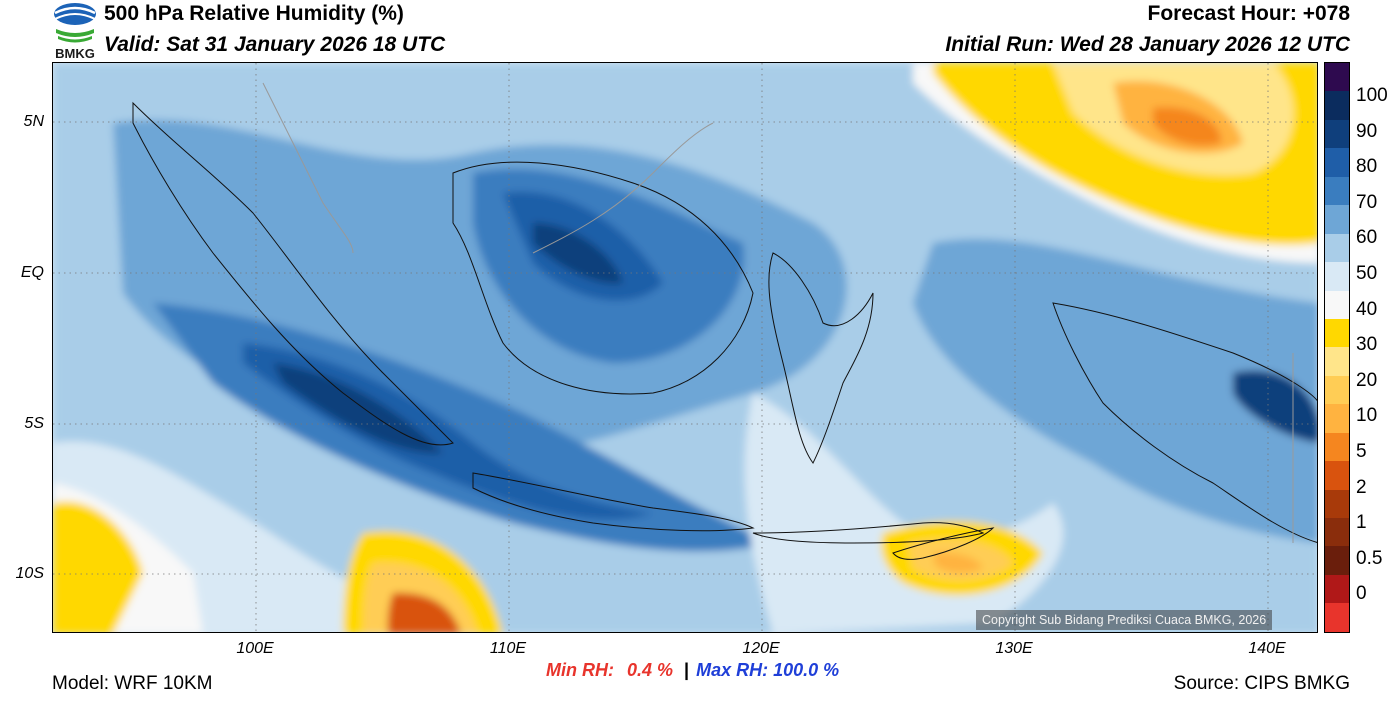 This screenshot has height=709, width=1400. I want to click on colorbar-label: 5, so click(1361, 451).